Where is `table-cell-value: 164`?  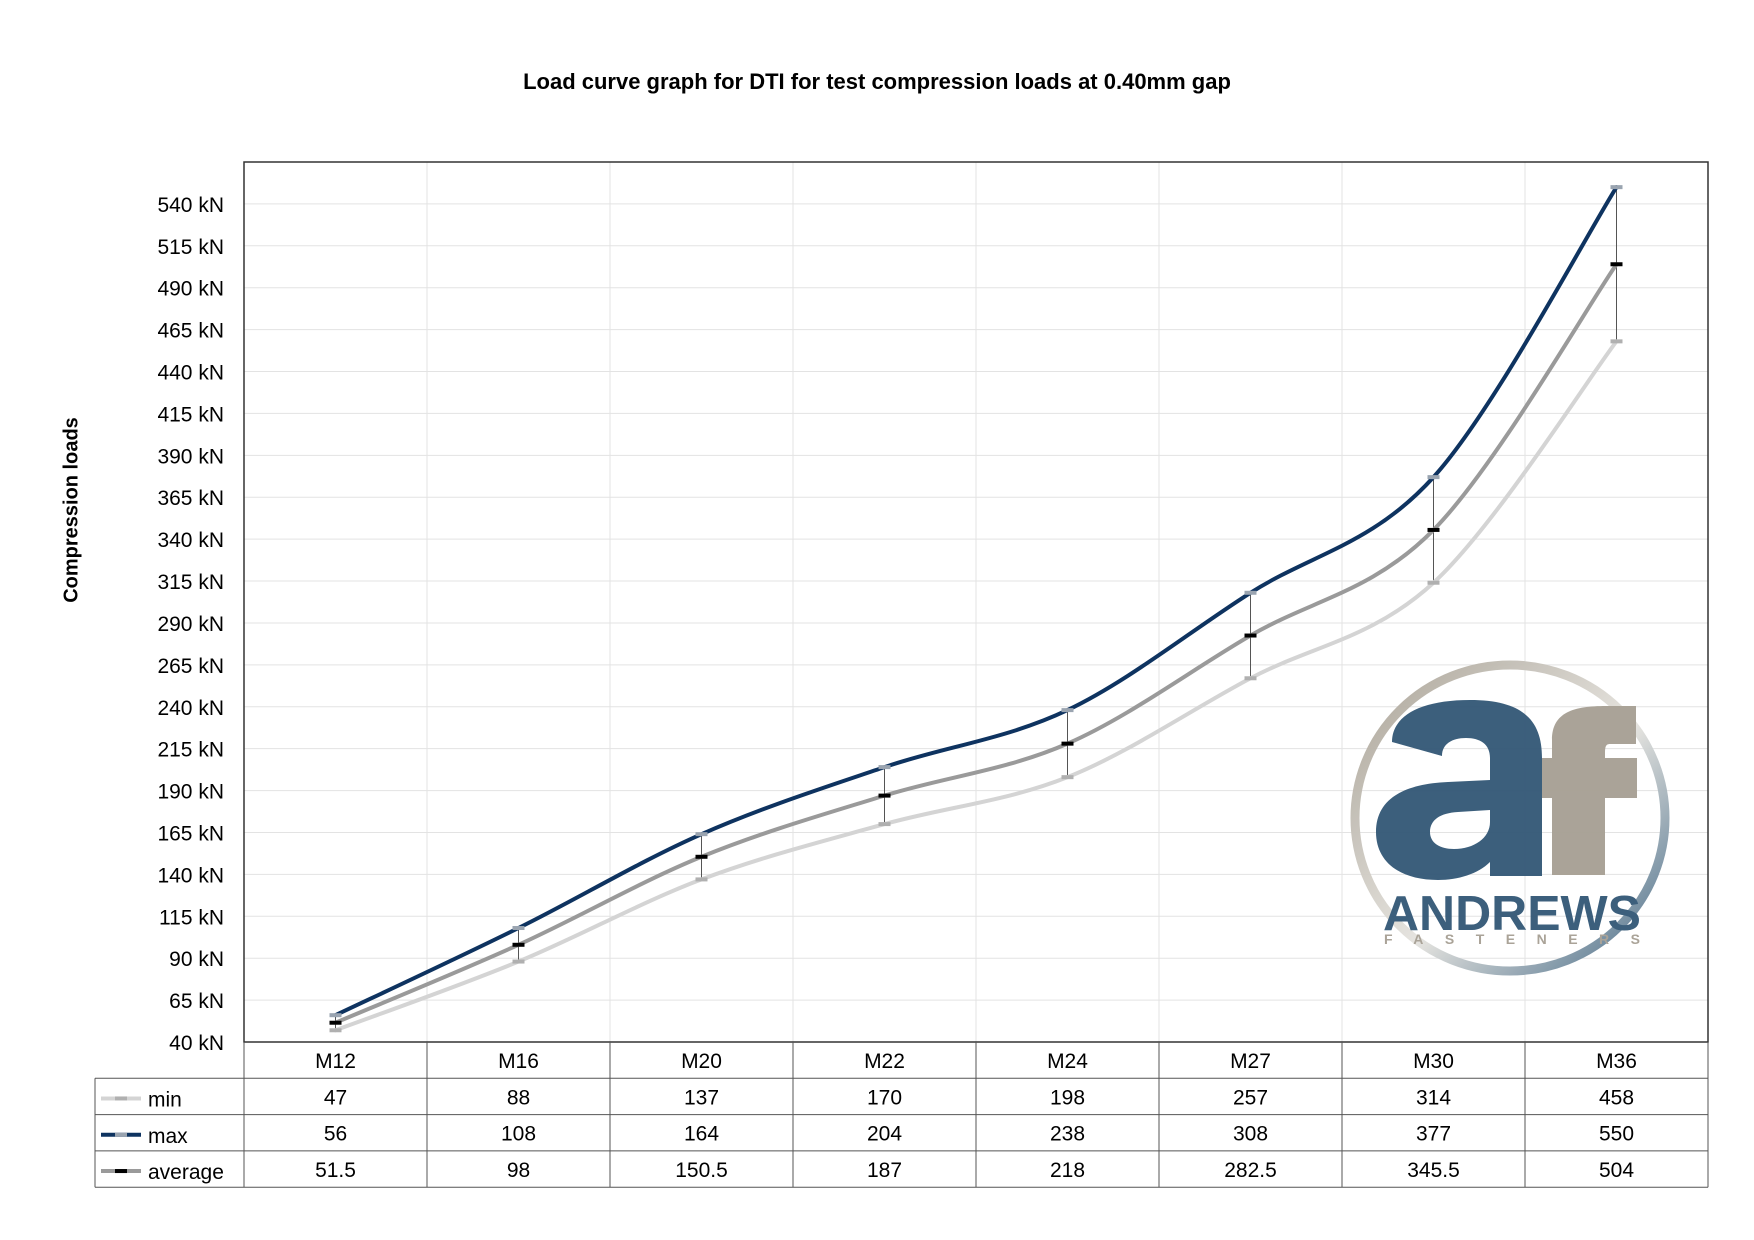 table-cell-value: 164 is located at coordinates (701, 1134).